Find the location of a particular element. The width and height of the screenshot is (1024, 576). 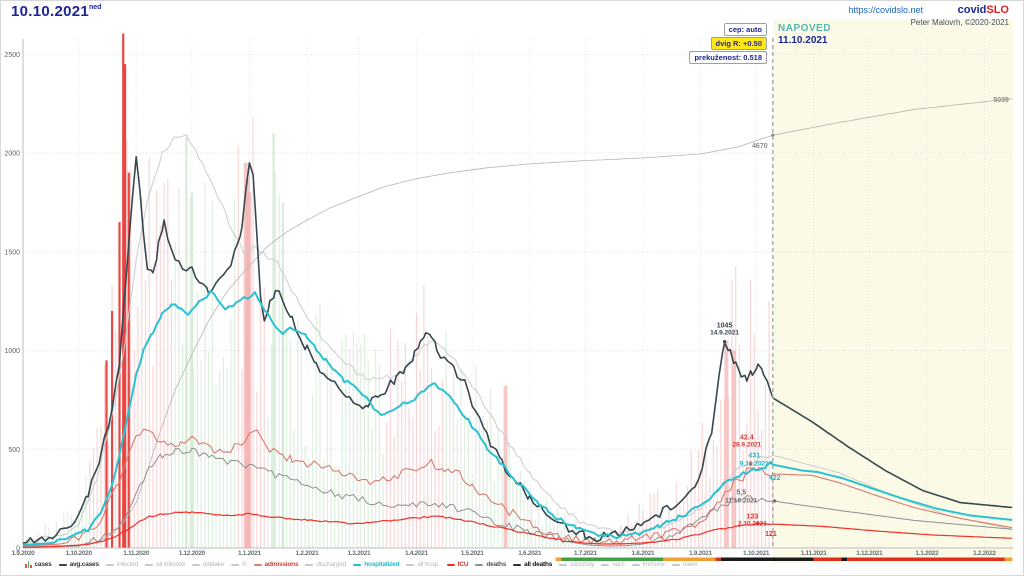

x-axis-tick: 1.5.2021 is located at coordinates (473, 553).